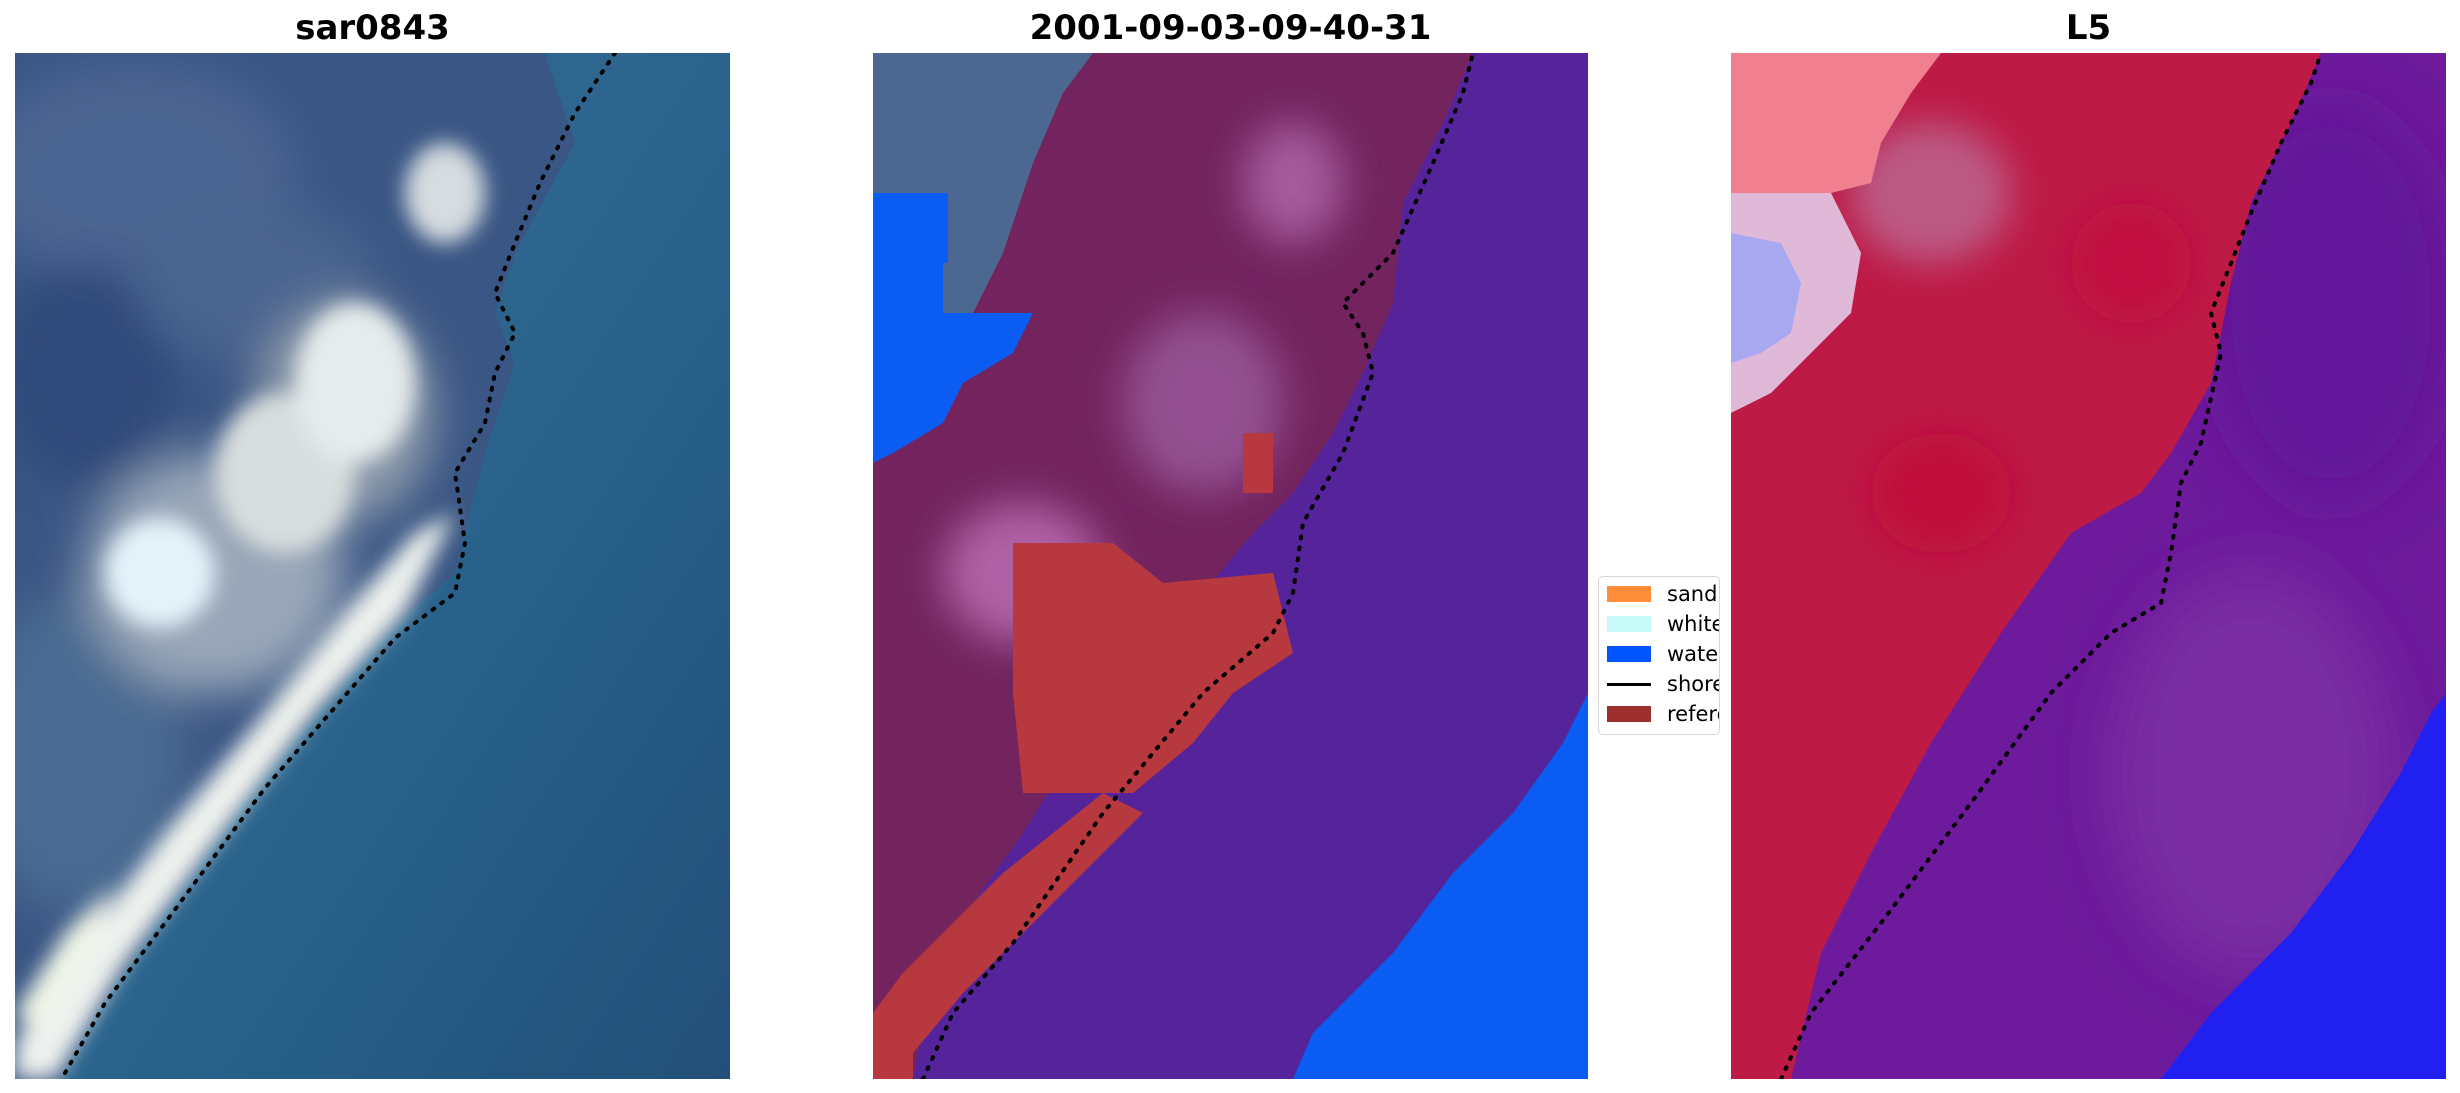 The height and width of the screenshot is (1093, 2460). What do you see at coordinates (1662, 594) in the screenshot?
I see `legend-item-sand: sand` at bounding box center [1662, 594].